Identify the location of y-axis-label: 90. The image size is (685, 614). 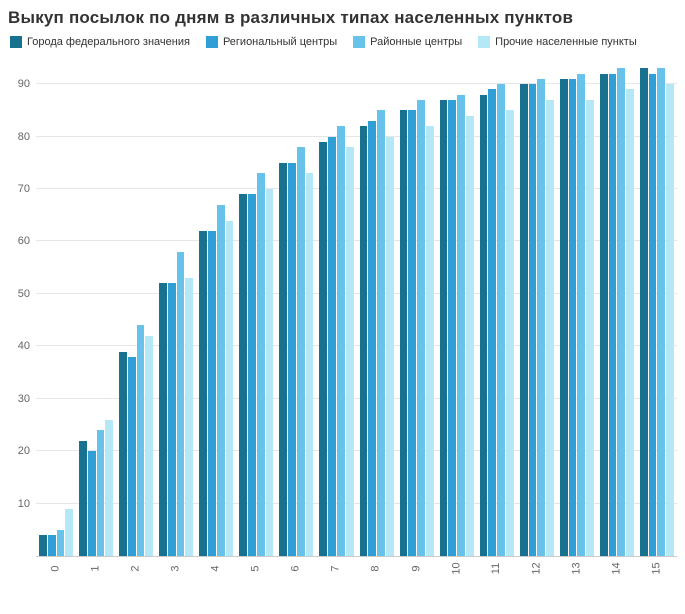
(23, 84).